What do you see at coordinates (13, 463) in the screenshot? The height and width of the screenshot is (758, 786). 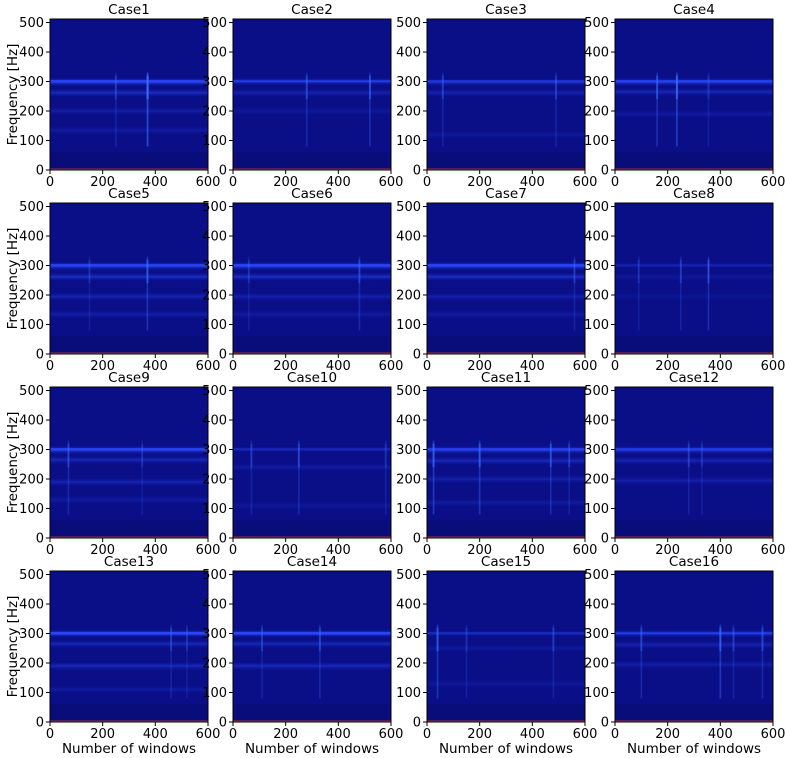 I see `y-axis-label: Frequency [Hz]` at bounding box center [13, 463].